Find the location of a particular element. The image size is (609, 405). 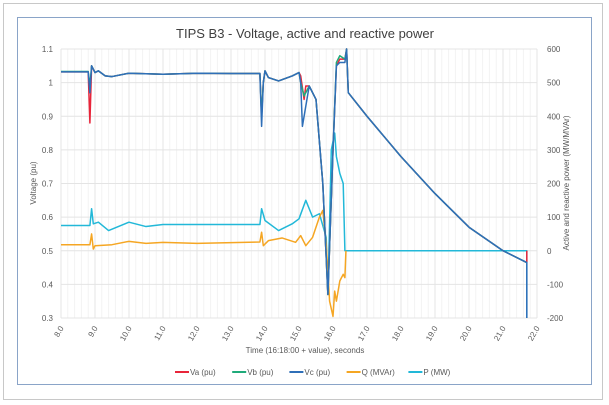

x-tick-label: 20.0 is located at coordinates (466, 333).